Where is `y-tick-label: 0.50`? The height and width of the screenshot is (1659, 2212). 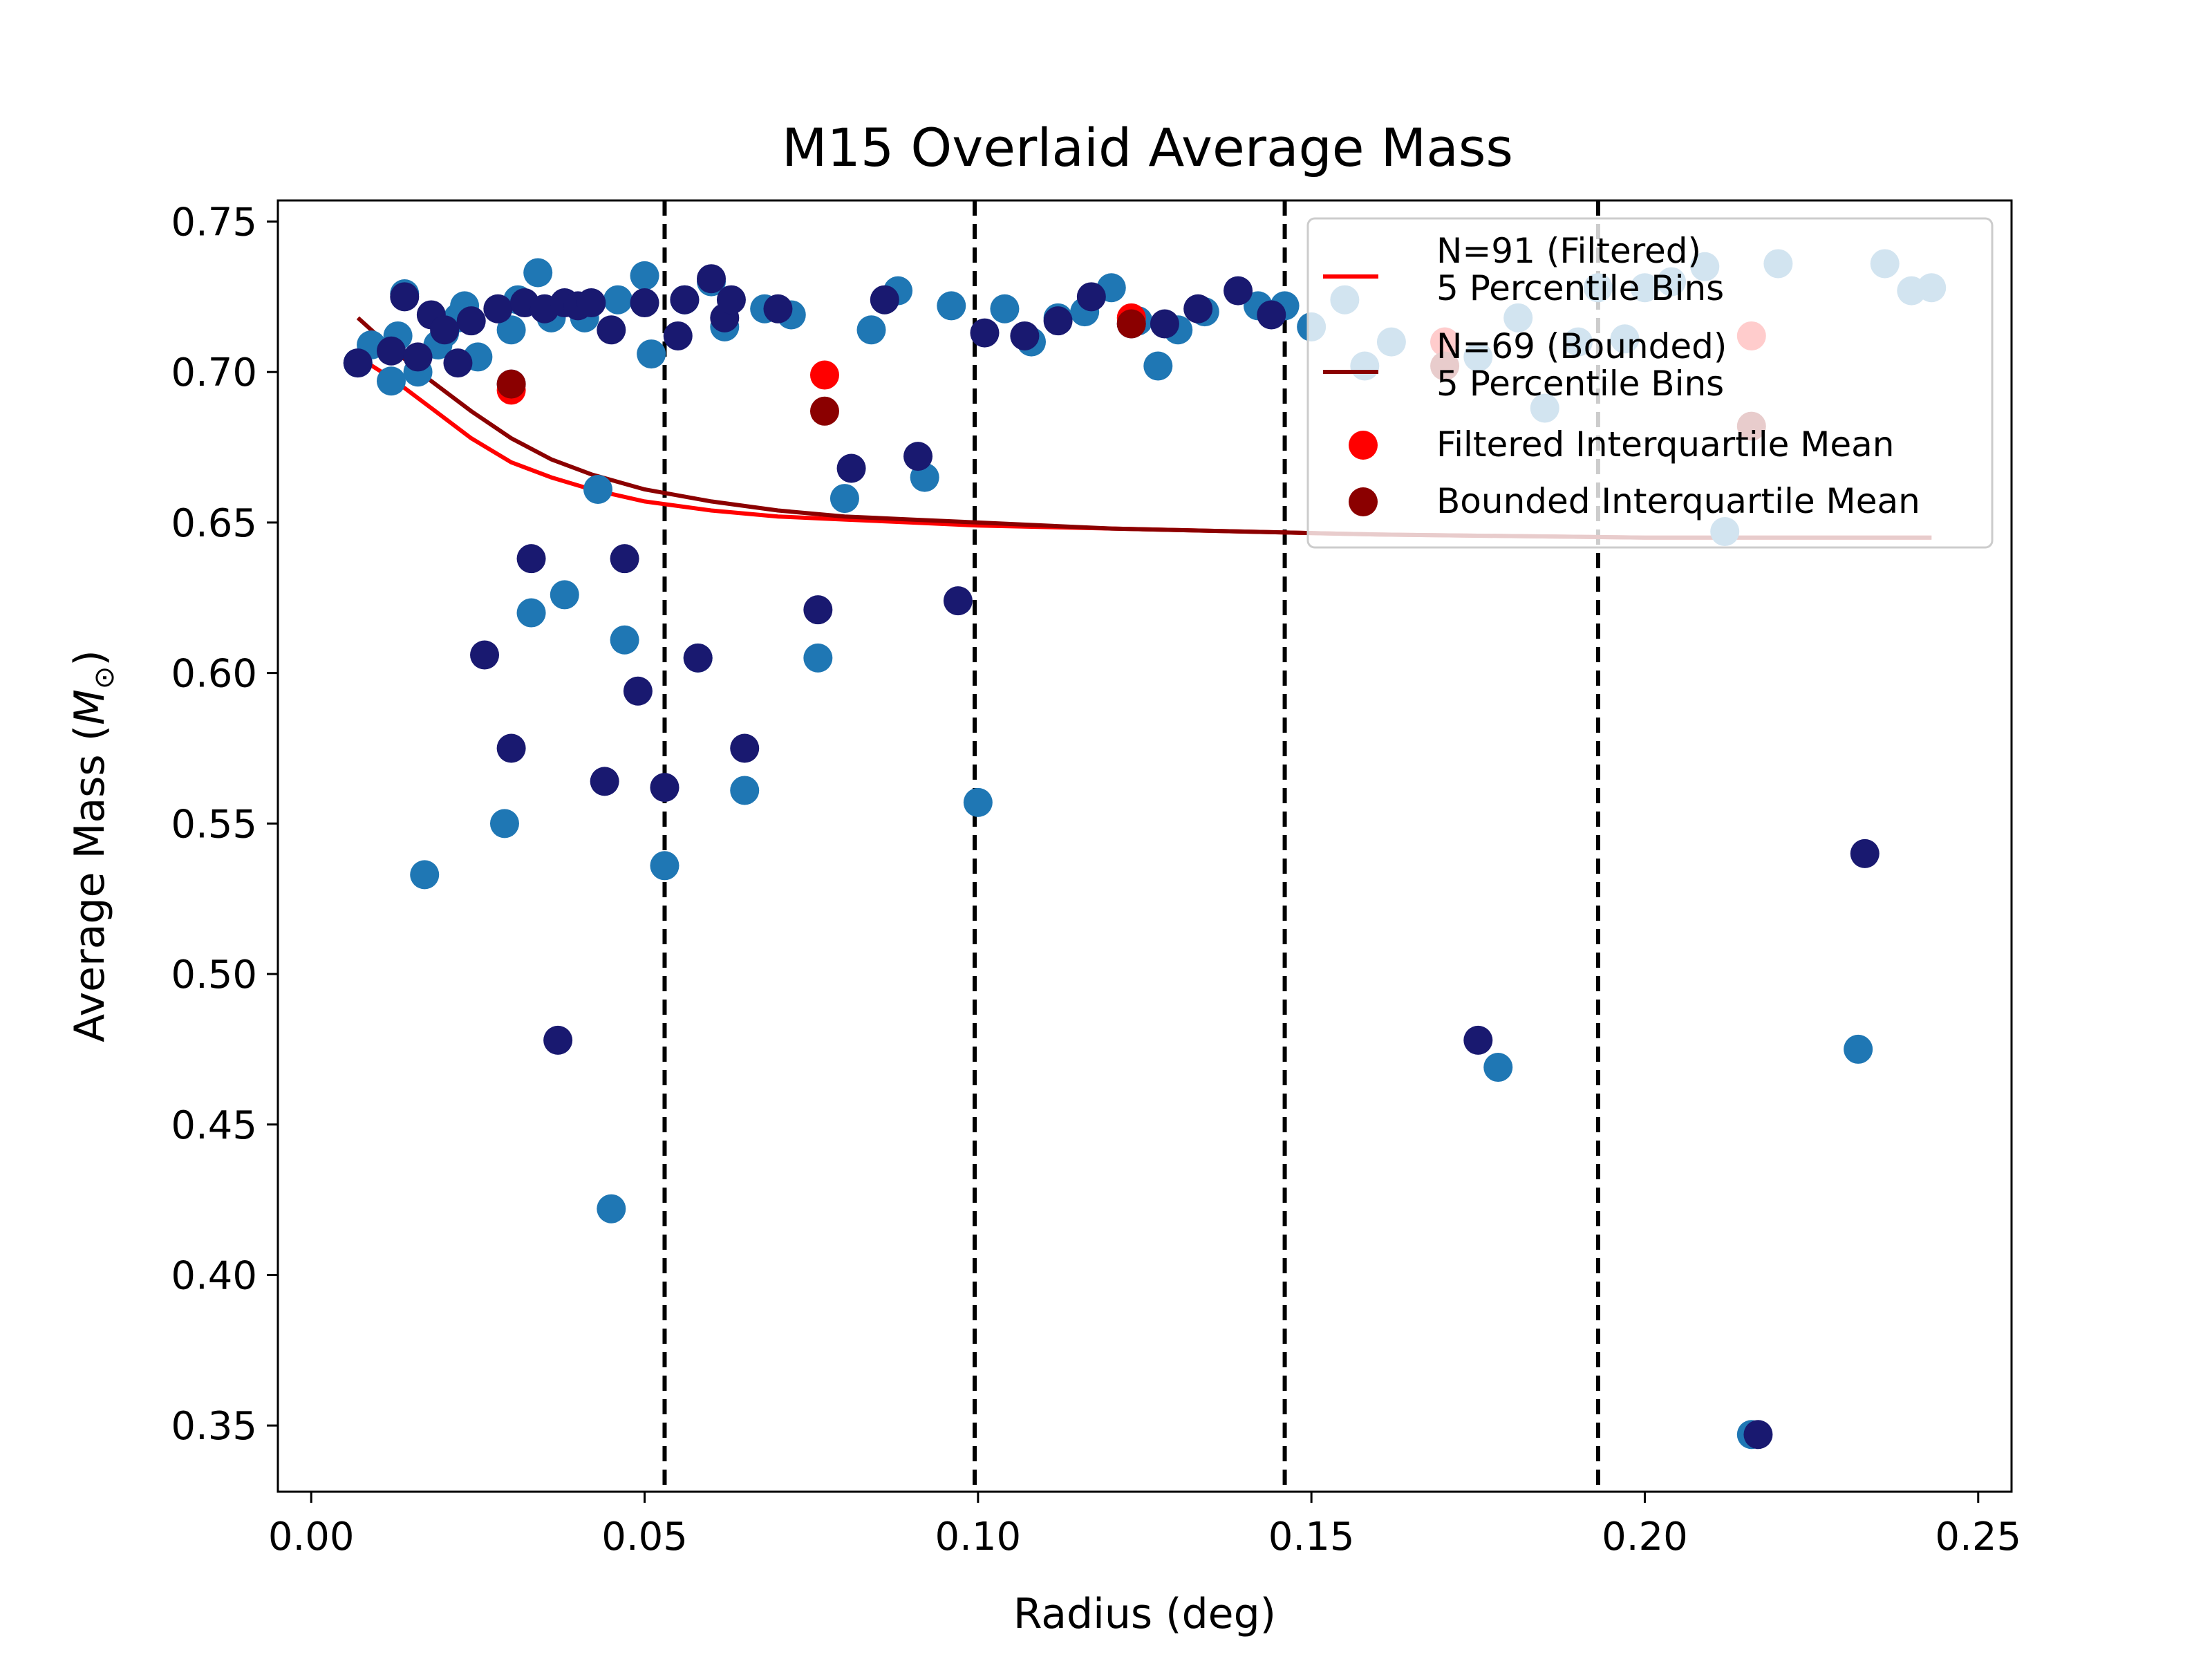
y-tick-label: 0.50 is located at coordinates (214, 975).